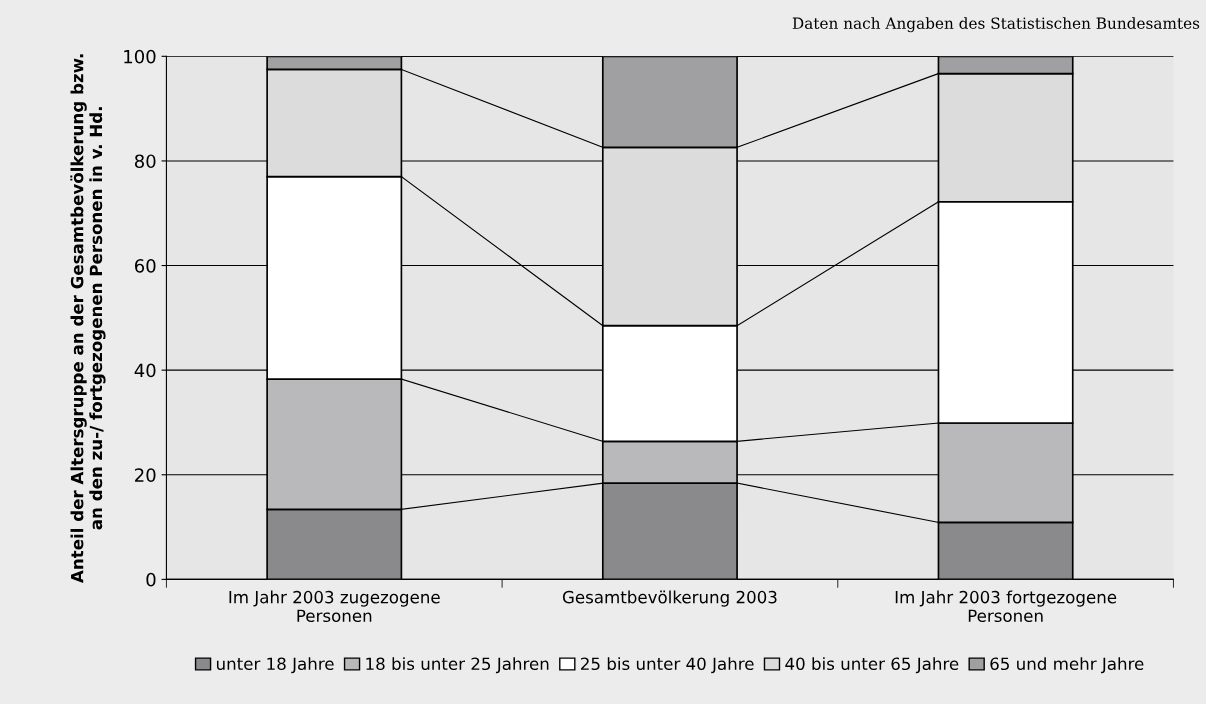 This screenshot has height=704, width=1206. Describe the element at coordinates (872, 665) in the screenshot. I see `legend-label: 40 bis unter 65 Jahre` at that location.